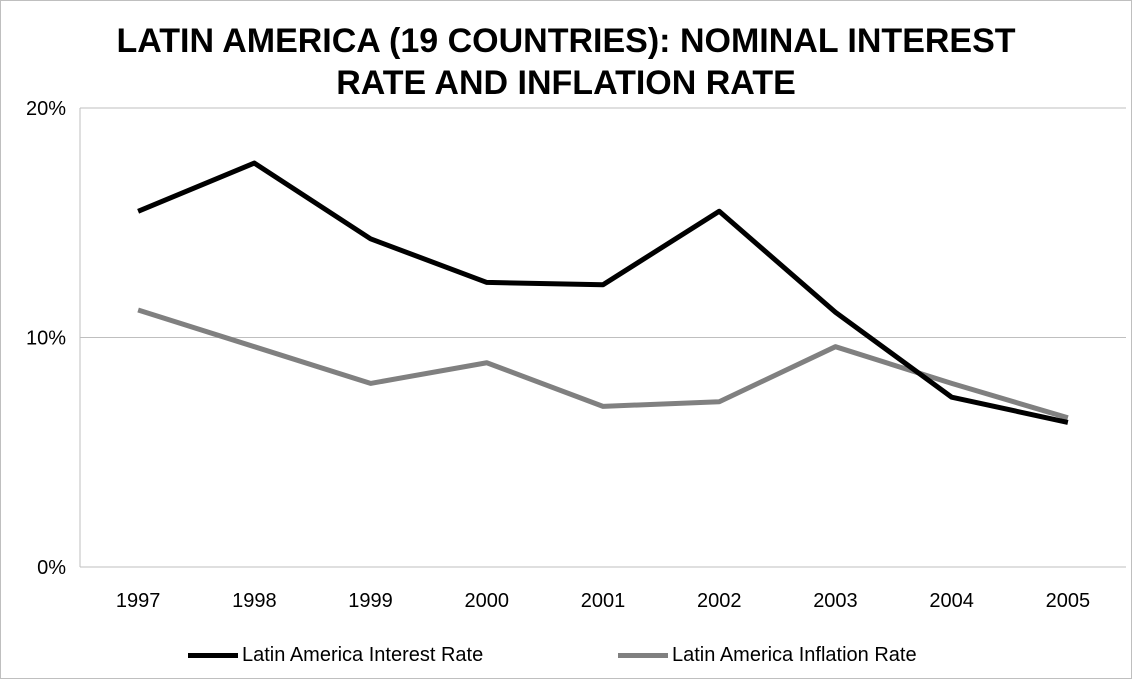 The width and height of the screenshot is (1132, 679). What do you see at coordinates (643, 655) in the screenshot?
I see `legend-swatch-inflation` at bounding box center [643, 655].